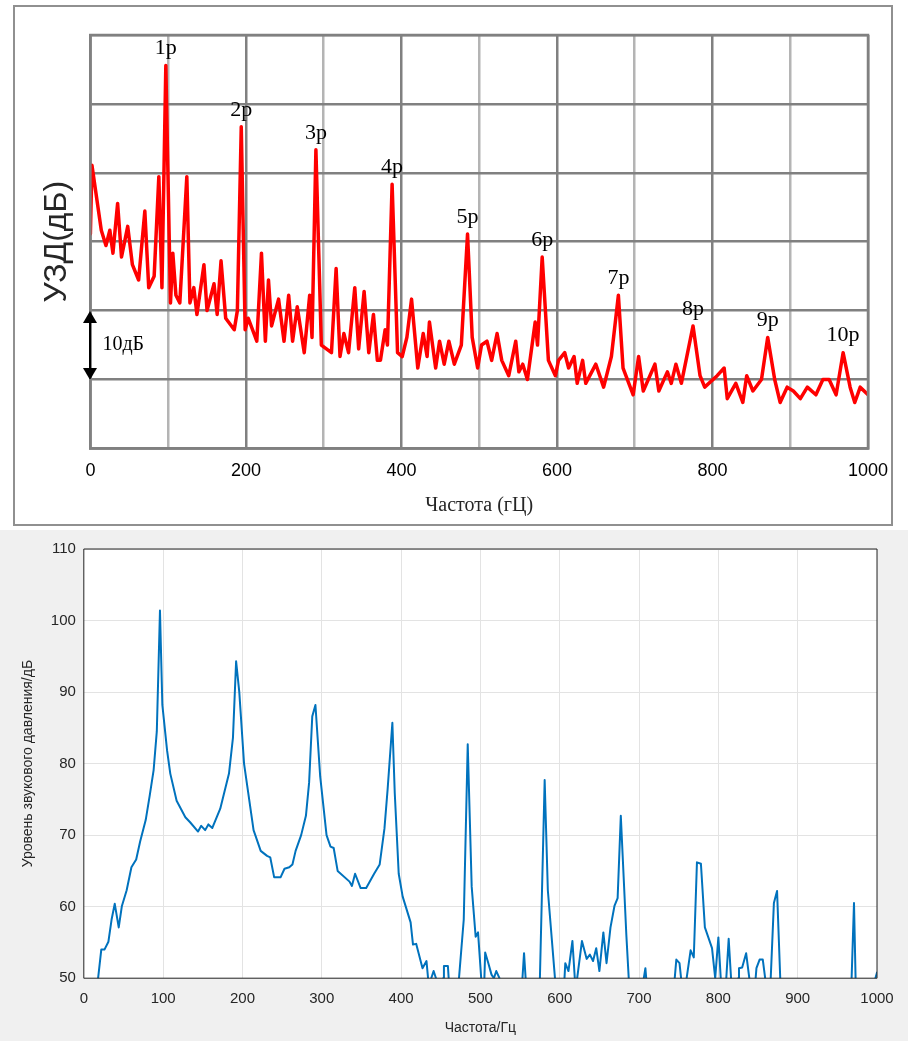 This screenshot has width=908, height=1041. Describe the element at coordinates (767, 319) in the screenshot. I see `annotation: 9р` at that location.